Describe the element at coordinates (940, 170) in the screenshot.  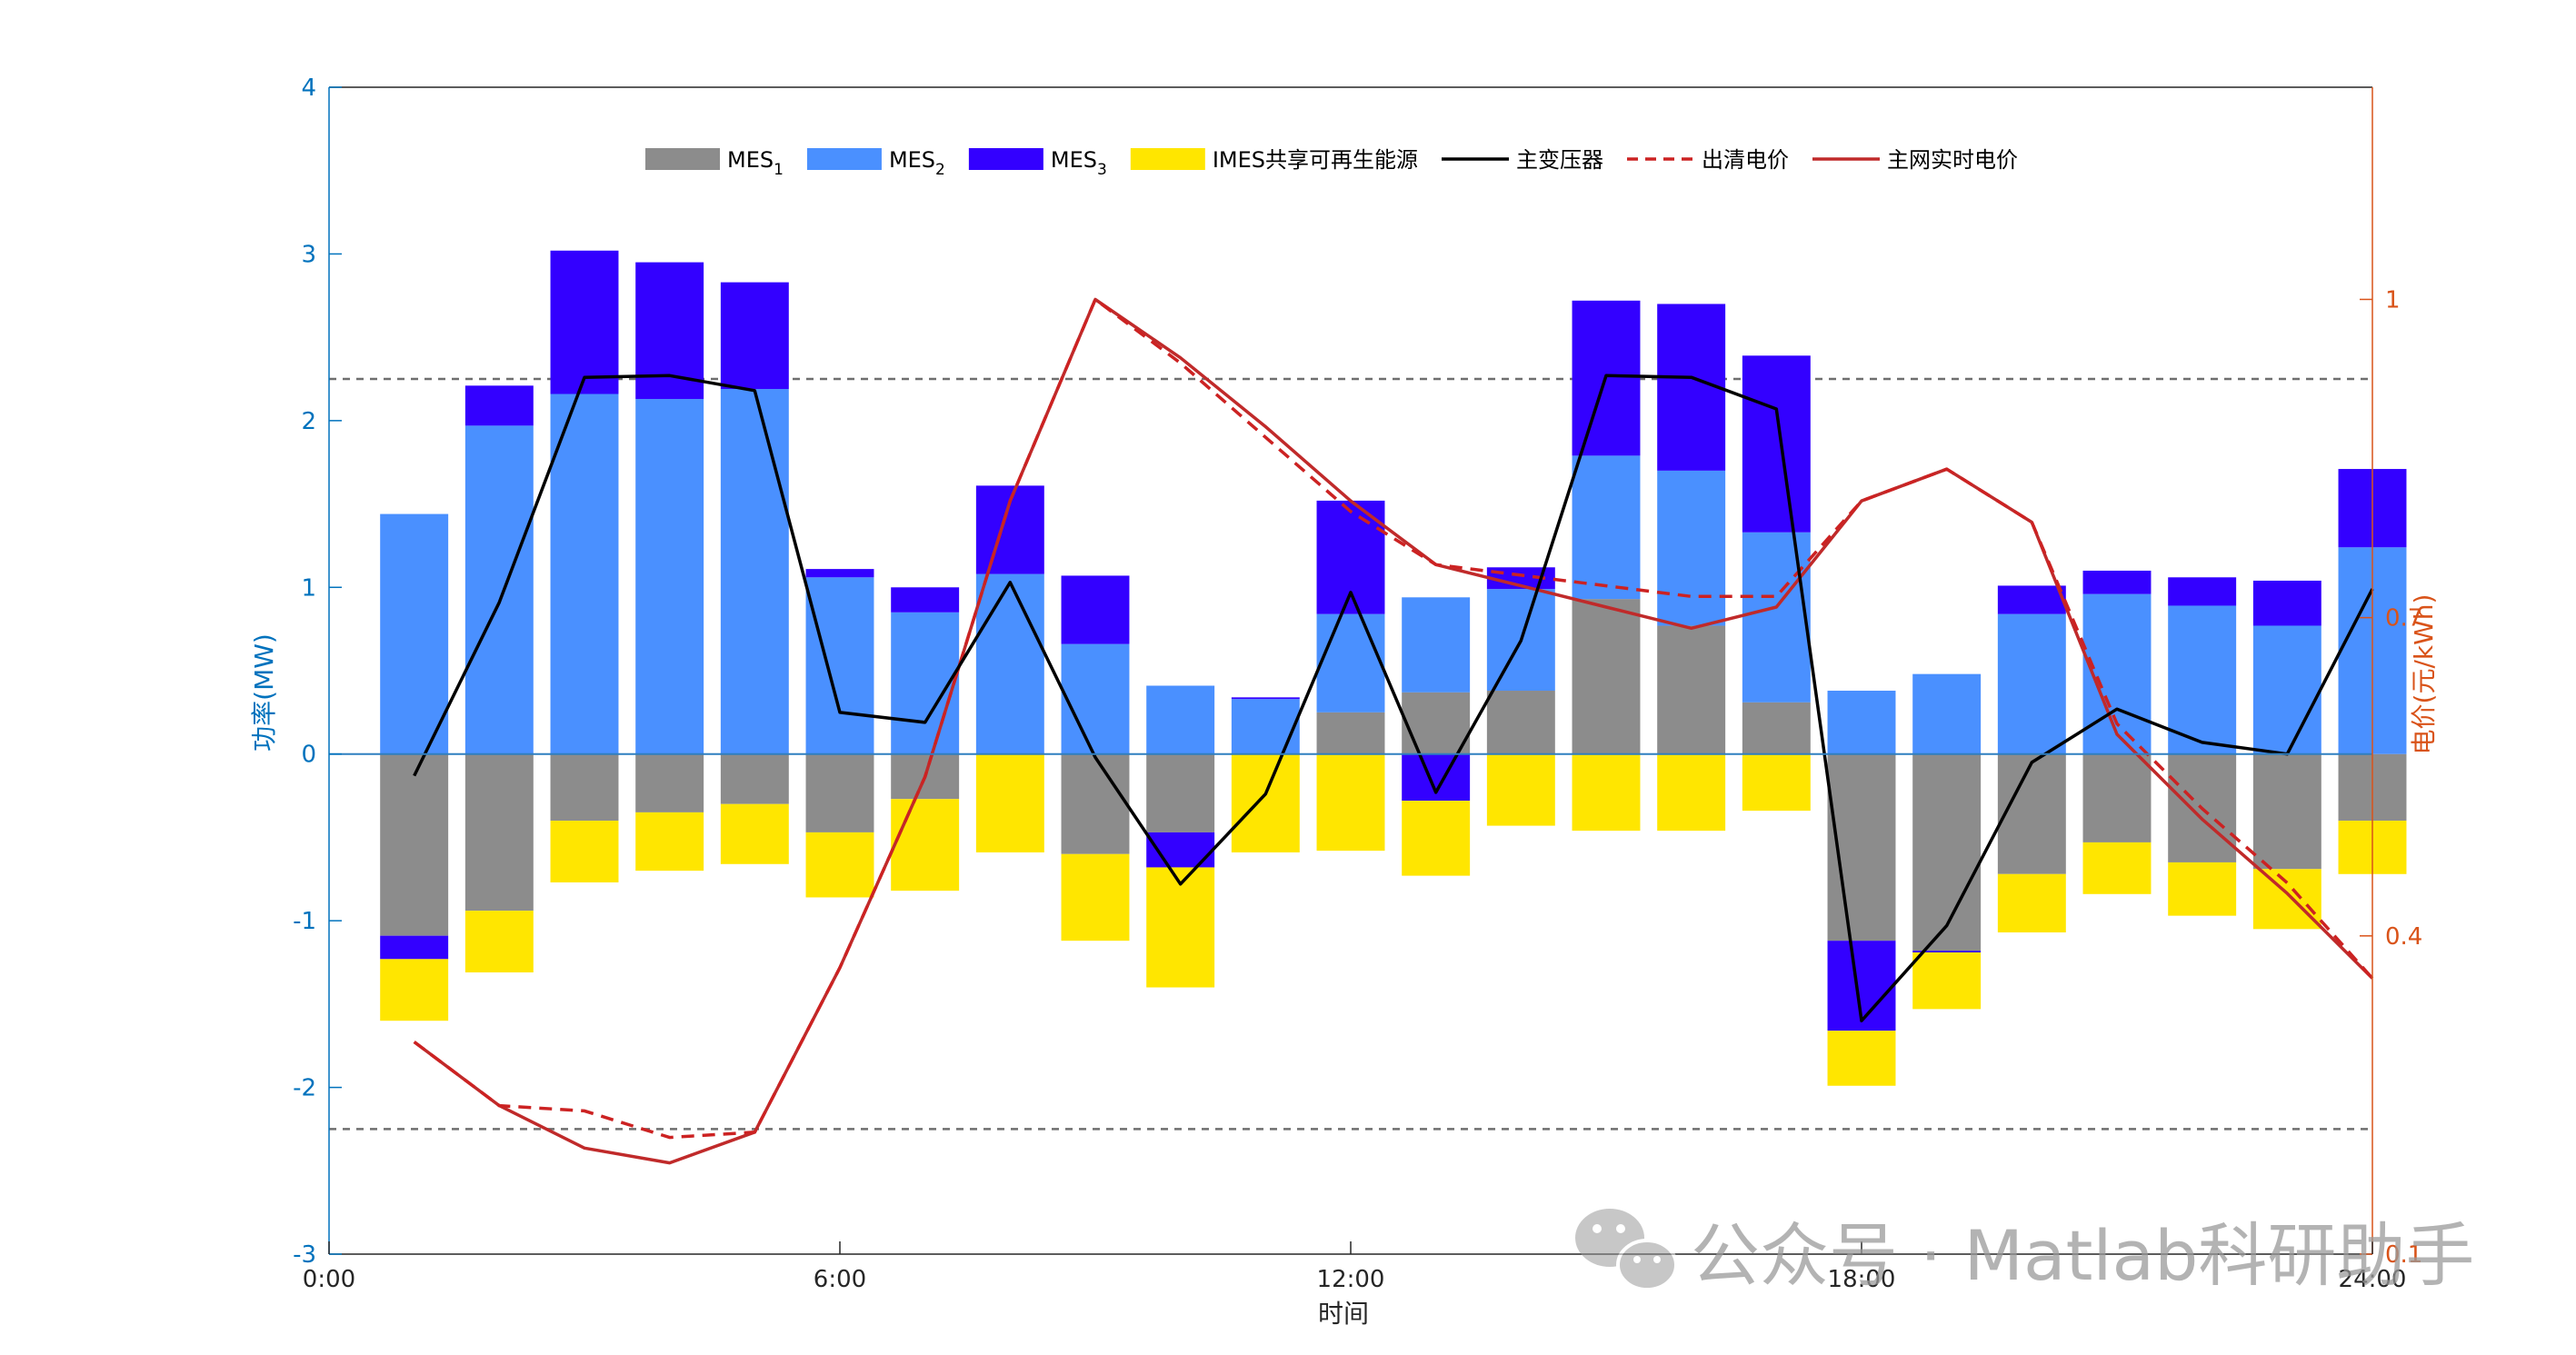
I see `legend-label-subscript: 2` at that location.